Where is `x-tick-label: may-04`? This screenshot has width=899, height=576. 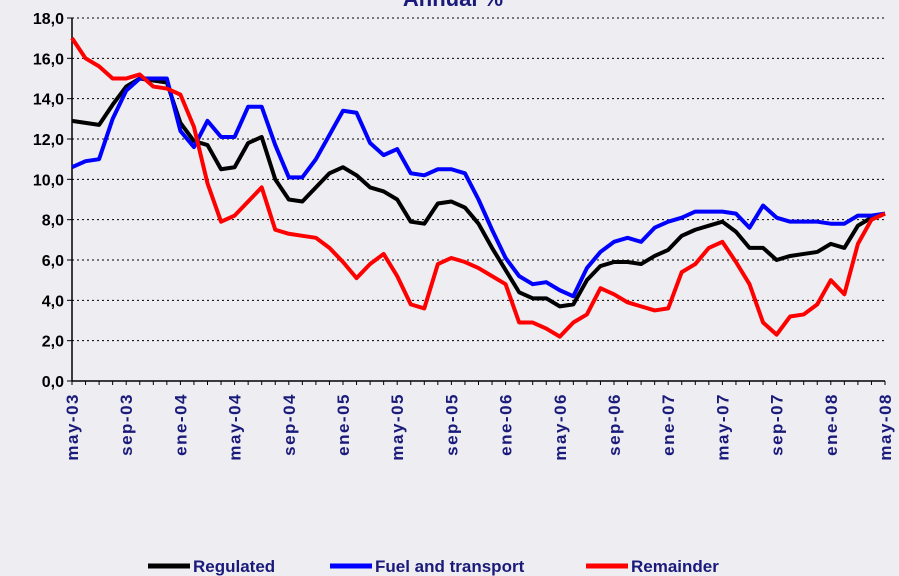
x-tick-label: may-04 is located at coordinates (235, 427).